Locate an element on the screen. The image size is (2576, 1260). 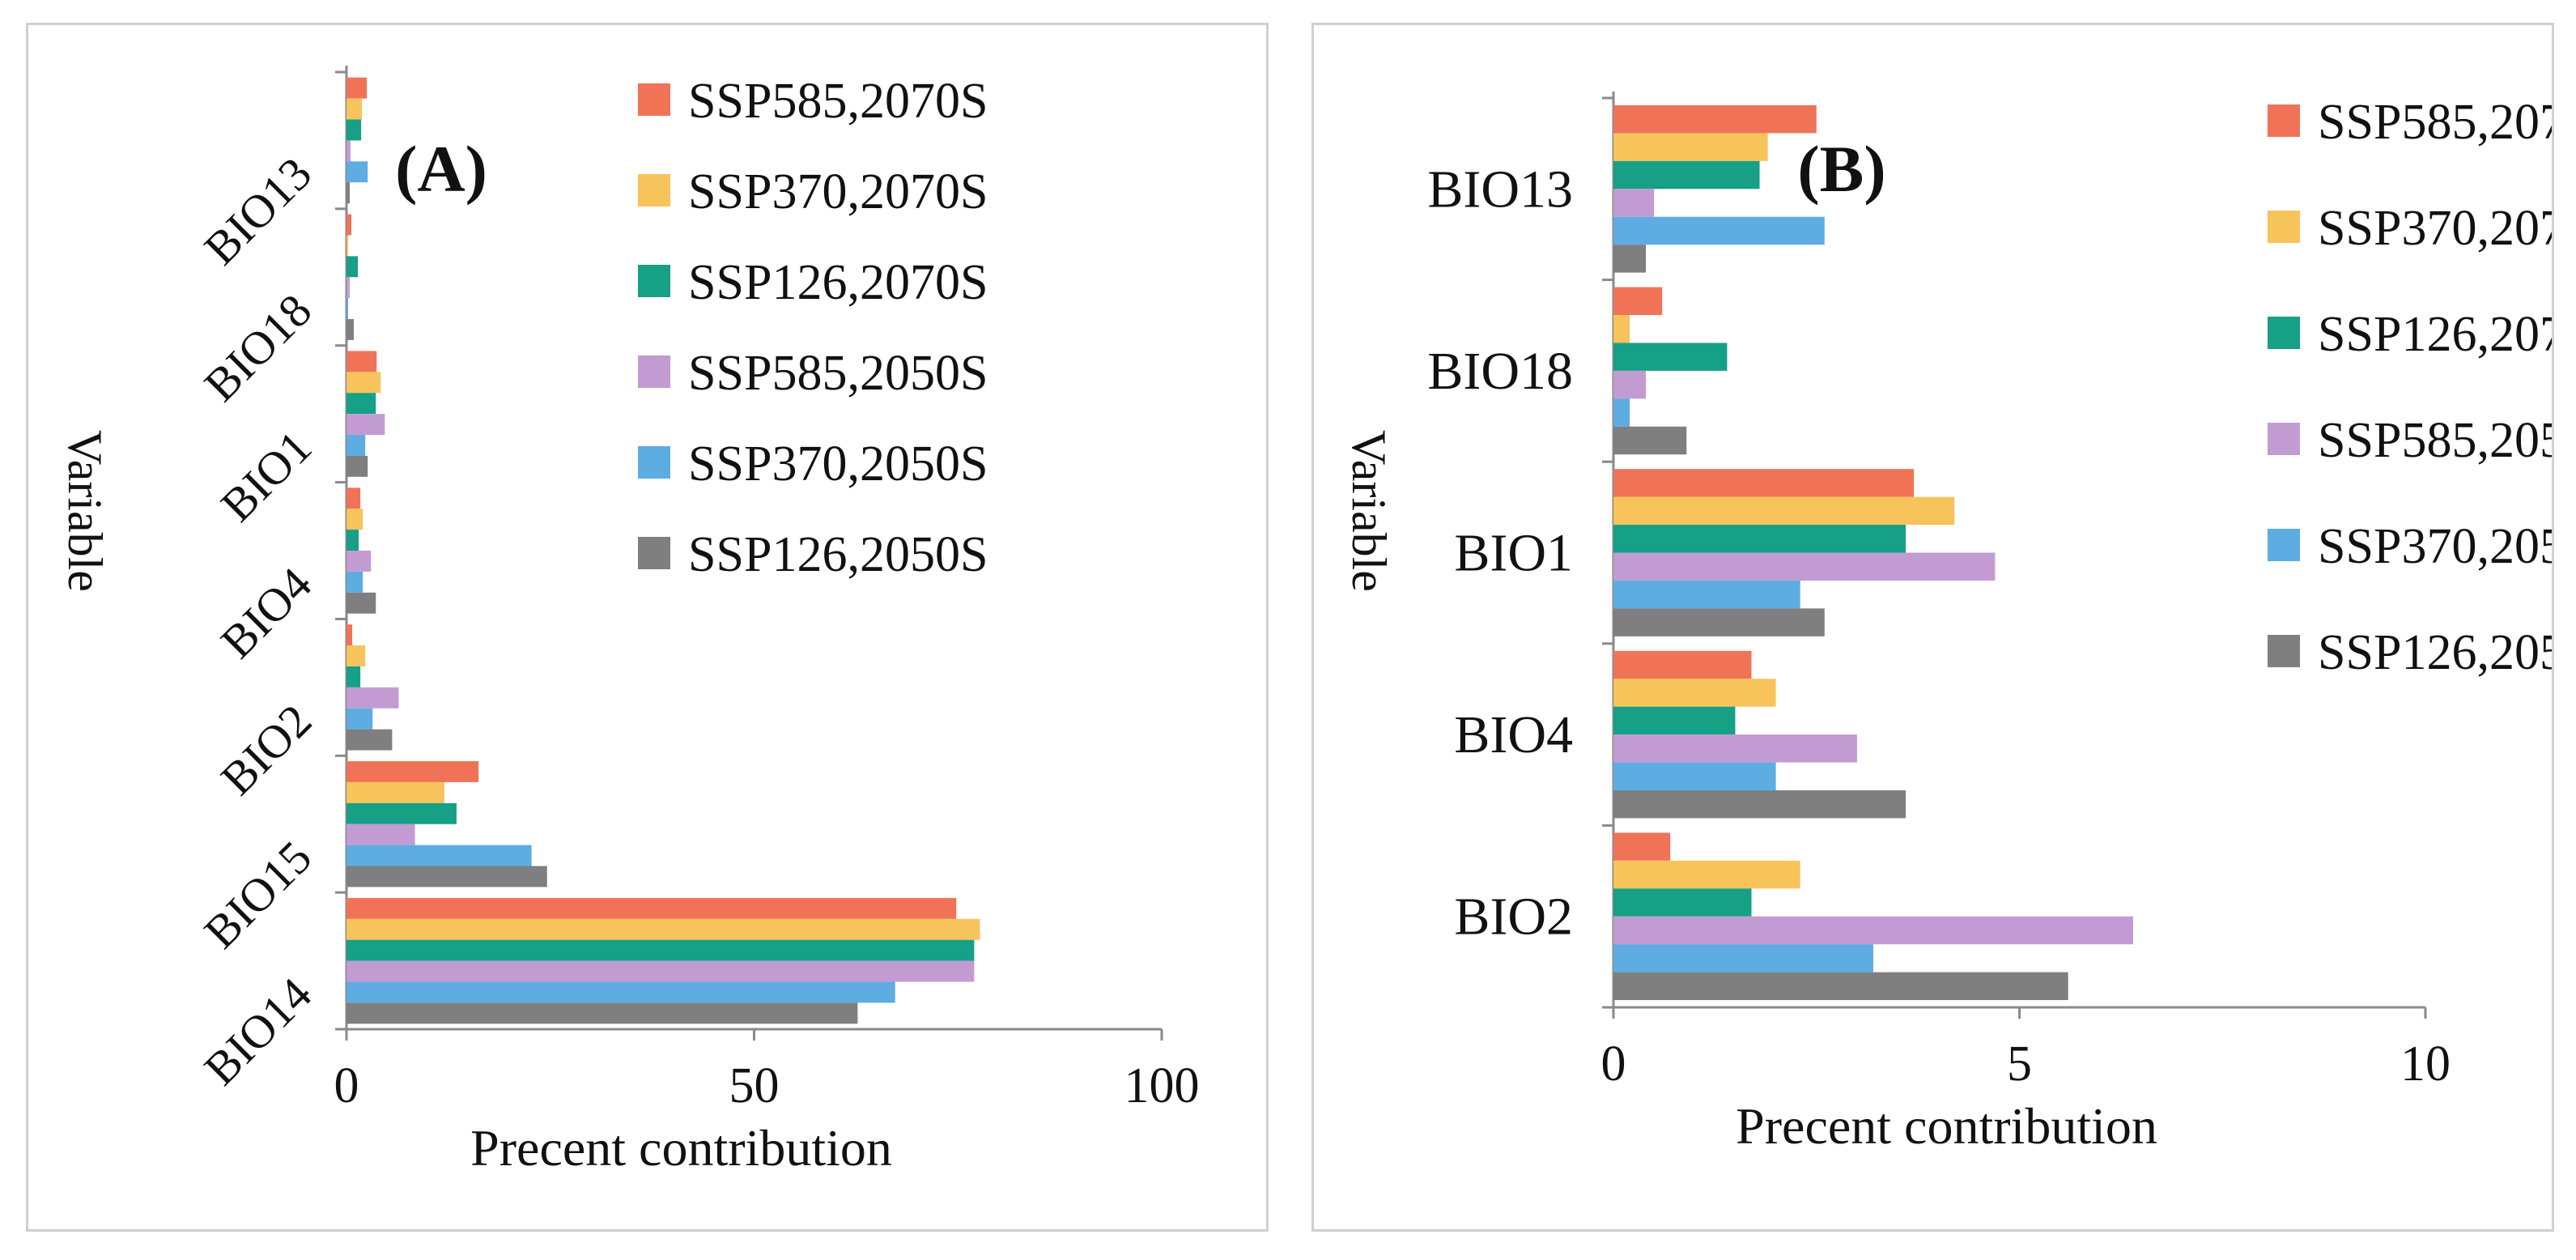
x-tick-label: 100 is located at coordinates (1162, 1086).